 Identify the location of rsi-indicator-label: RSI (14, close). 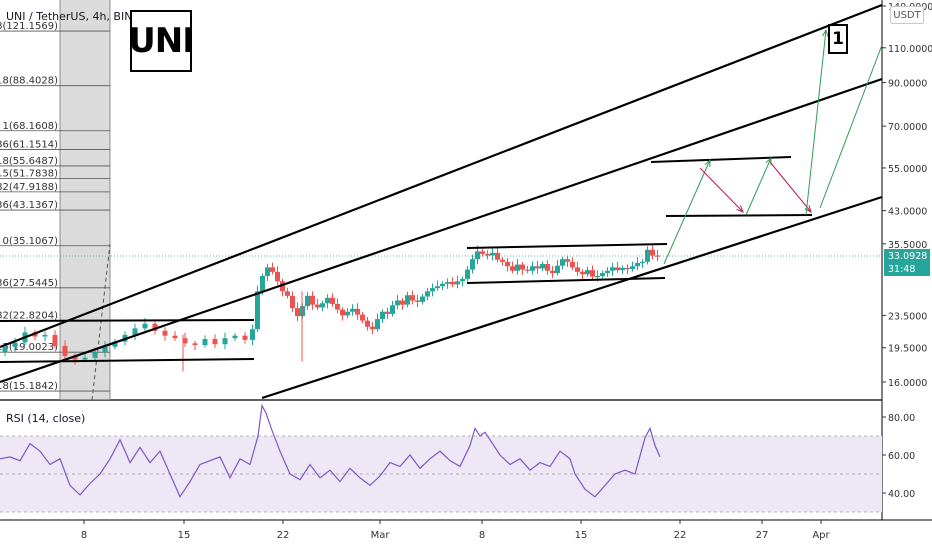
(46, 418).